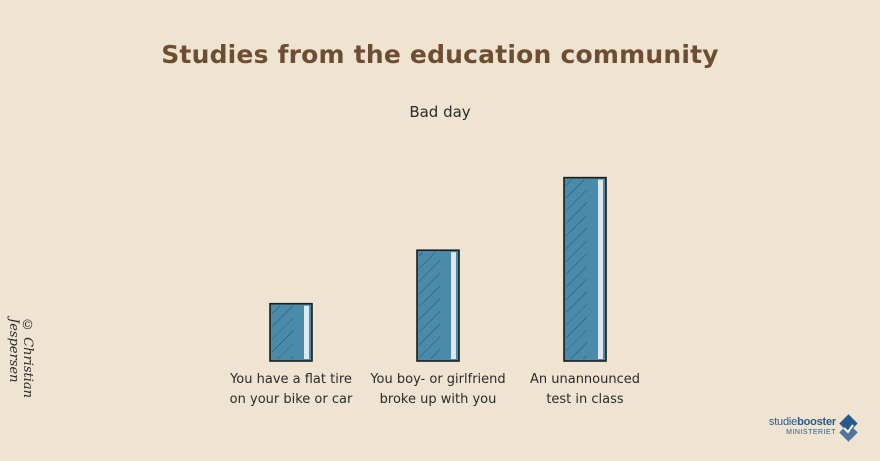 Image resolution: width=880 pixels, height=461 pixels. I want to click on chart-title: Studies from the education community, so click(440, 54).